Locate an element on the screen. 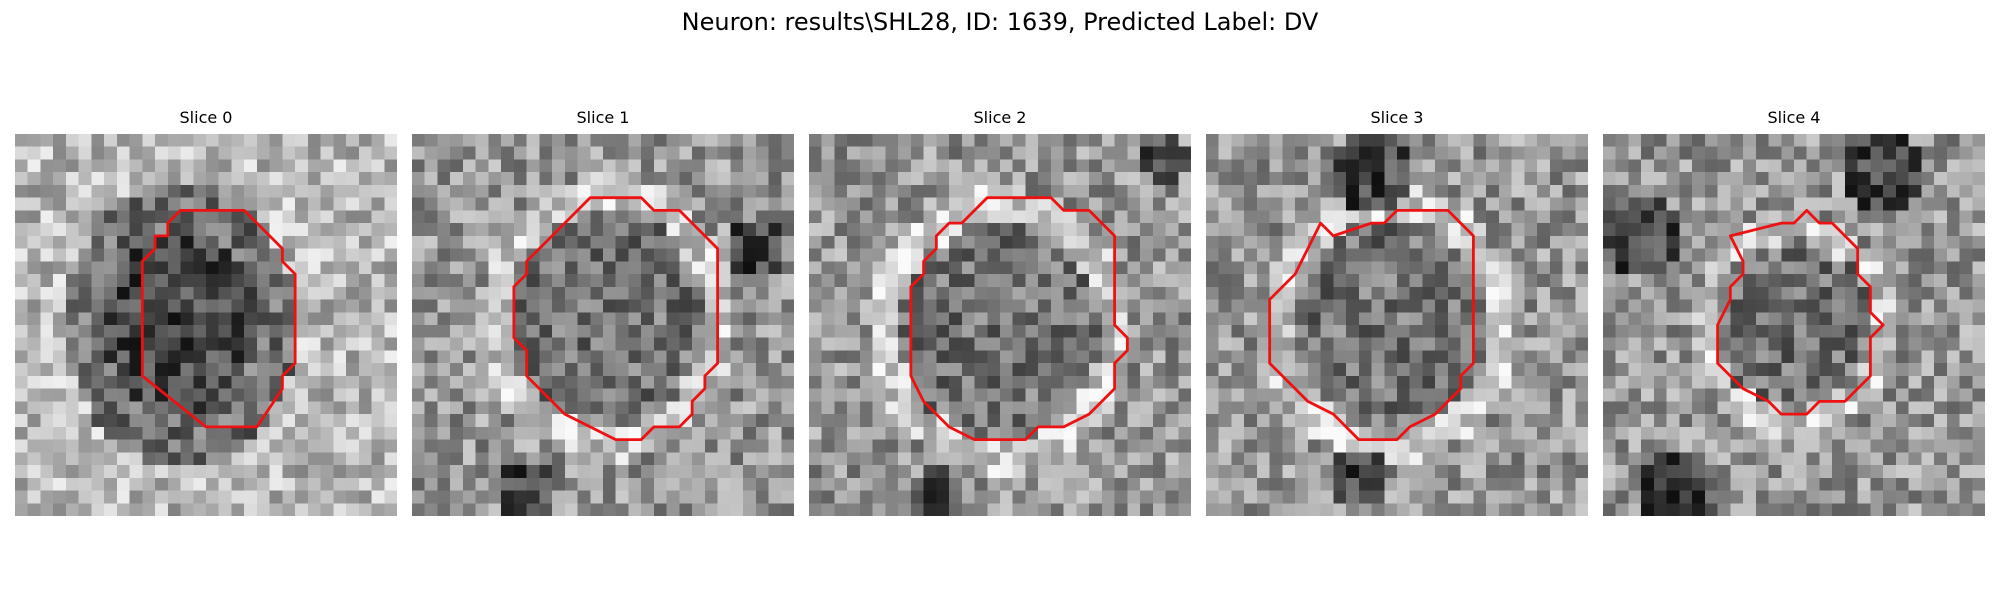  slice-panel-4: Slice 4 is located at coordinates (1794, 314).